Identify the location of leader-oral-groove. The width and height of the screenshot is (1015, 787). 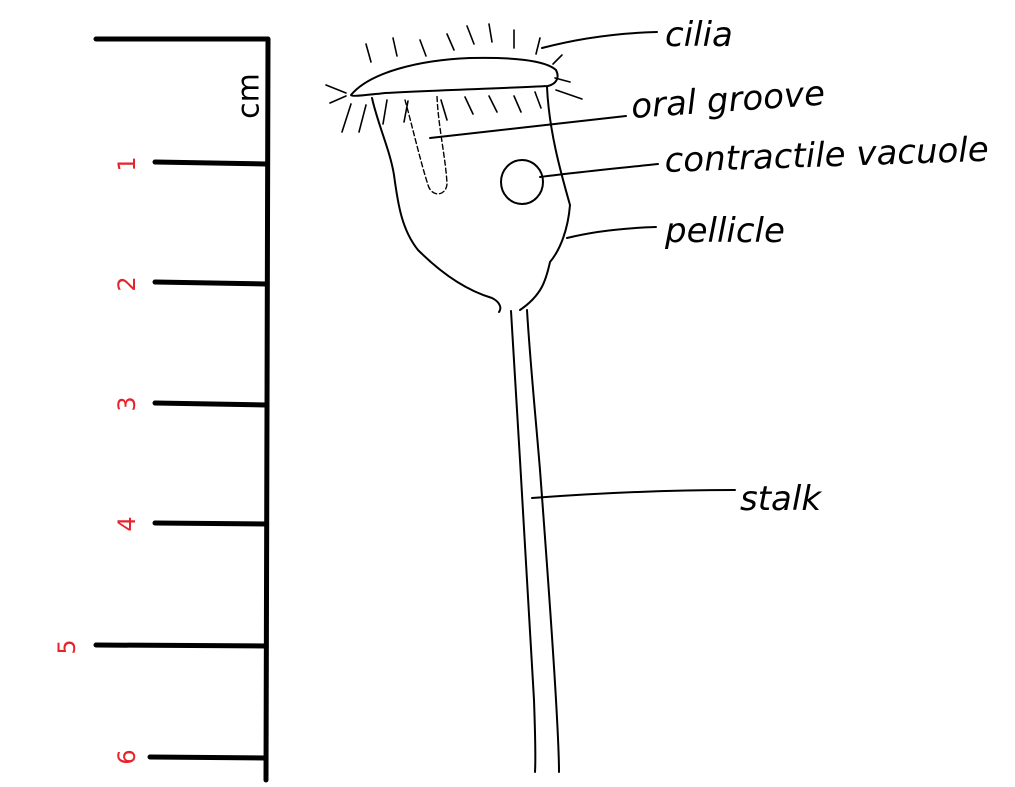
(528, 127).